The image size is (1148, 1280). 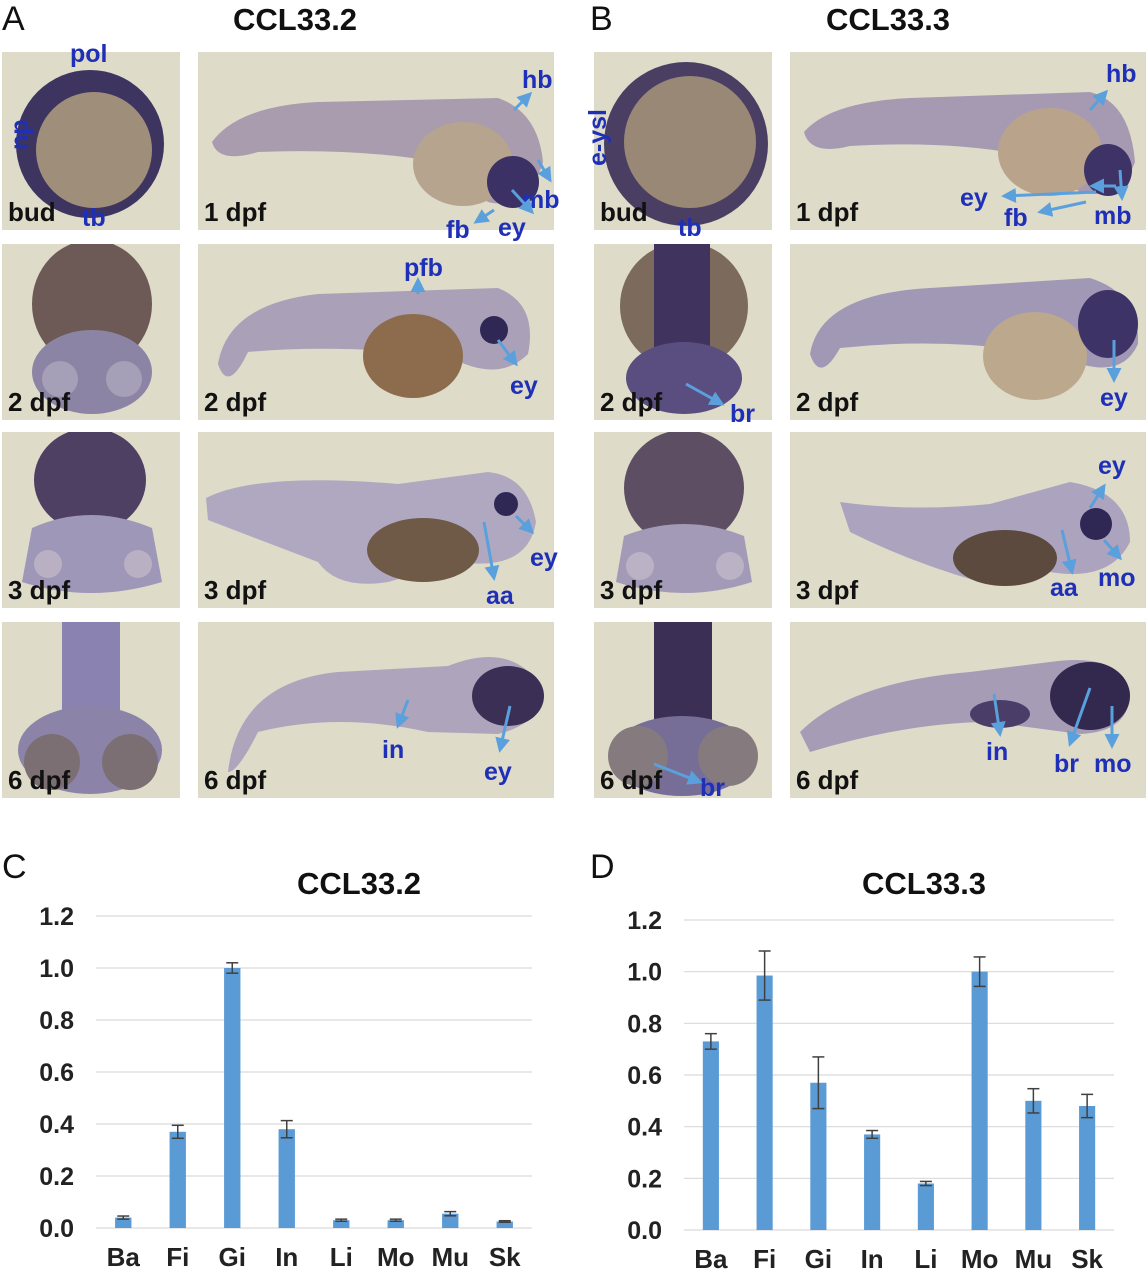 I want to click on bar-in, so click(x=286, y=1178).